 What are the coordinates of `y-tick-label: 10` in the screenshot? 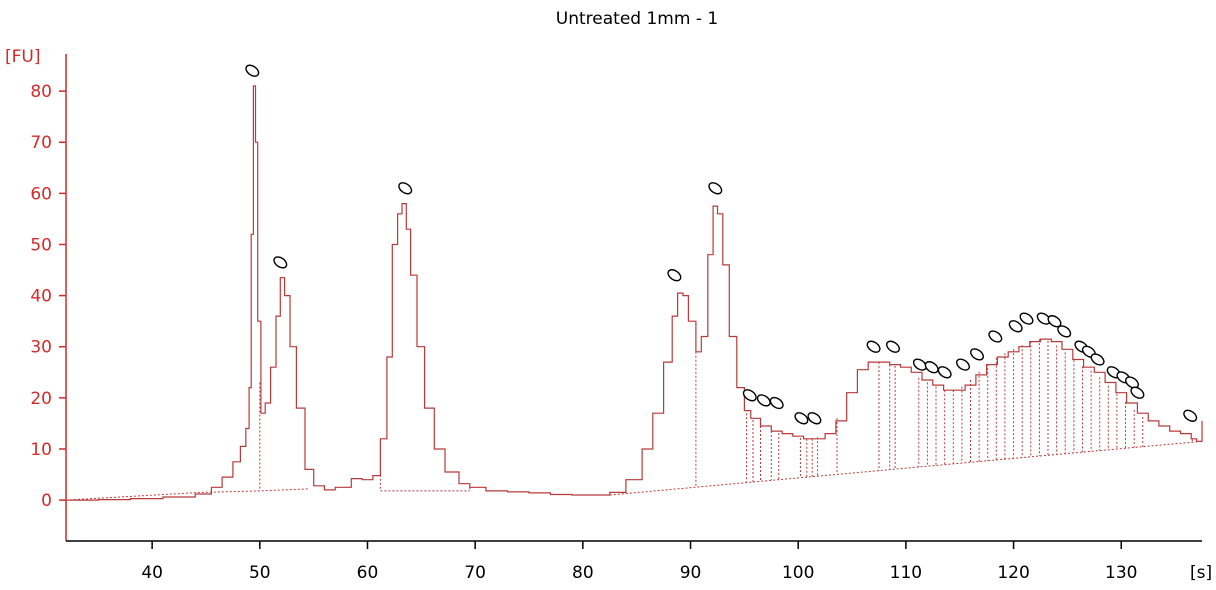 It's located at (41, 450).